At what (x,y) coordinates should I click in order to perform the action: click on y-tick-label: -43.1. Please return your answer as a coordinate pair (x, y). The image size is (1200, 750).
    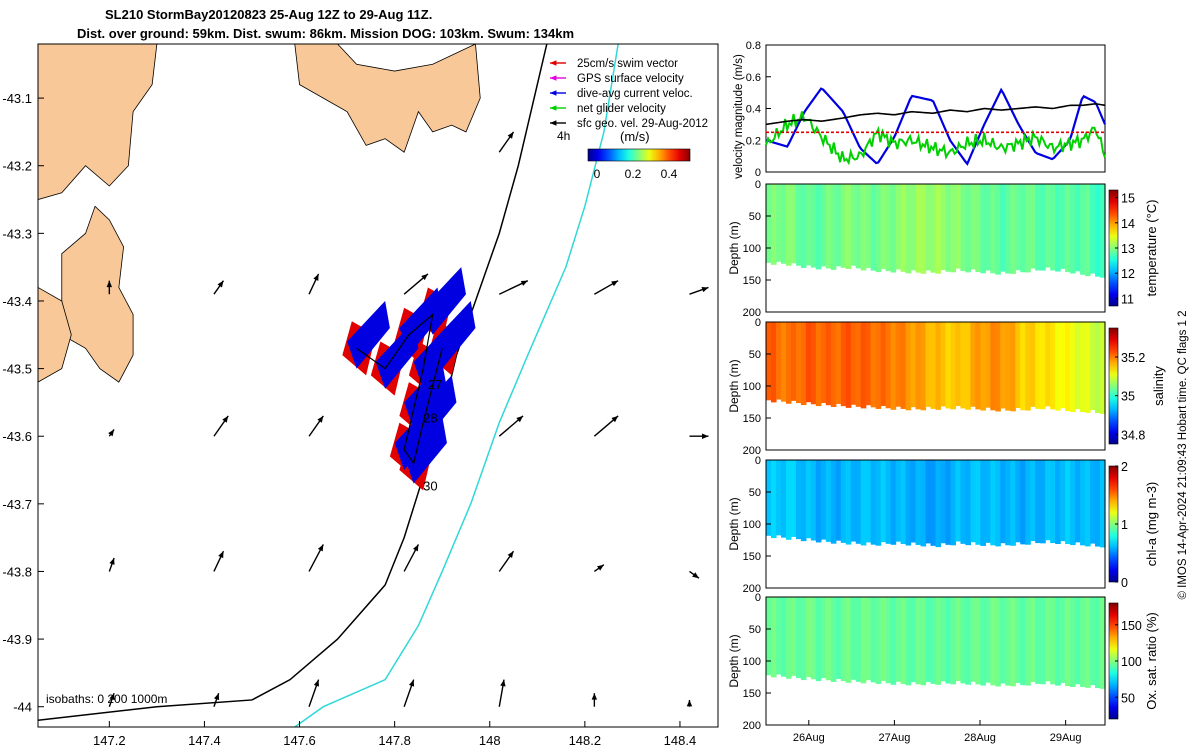
    Looking at the image, I should click on (17, 98).